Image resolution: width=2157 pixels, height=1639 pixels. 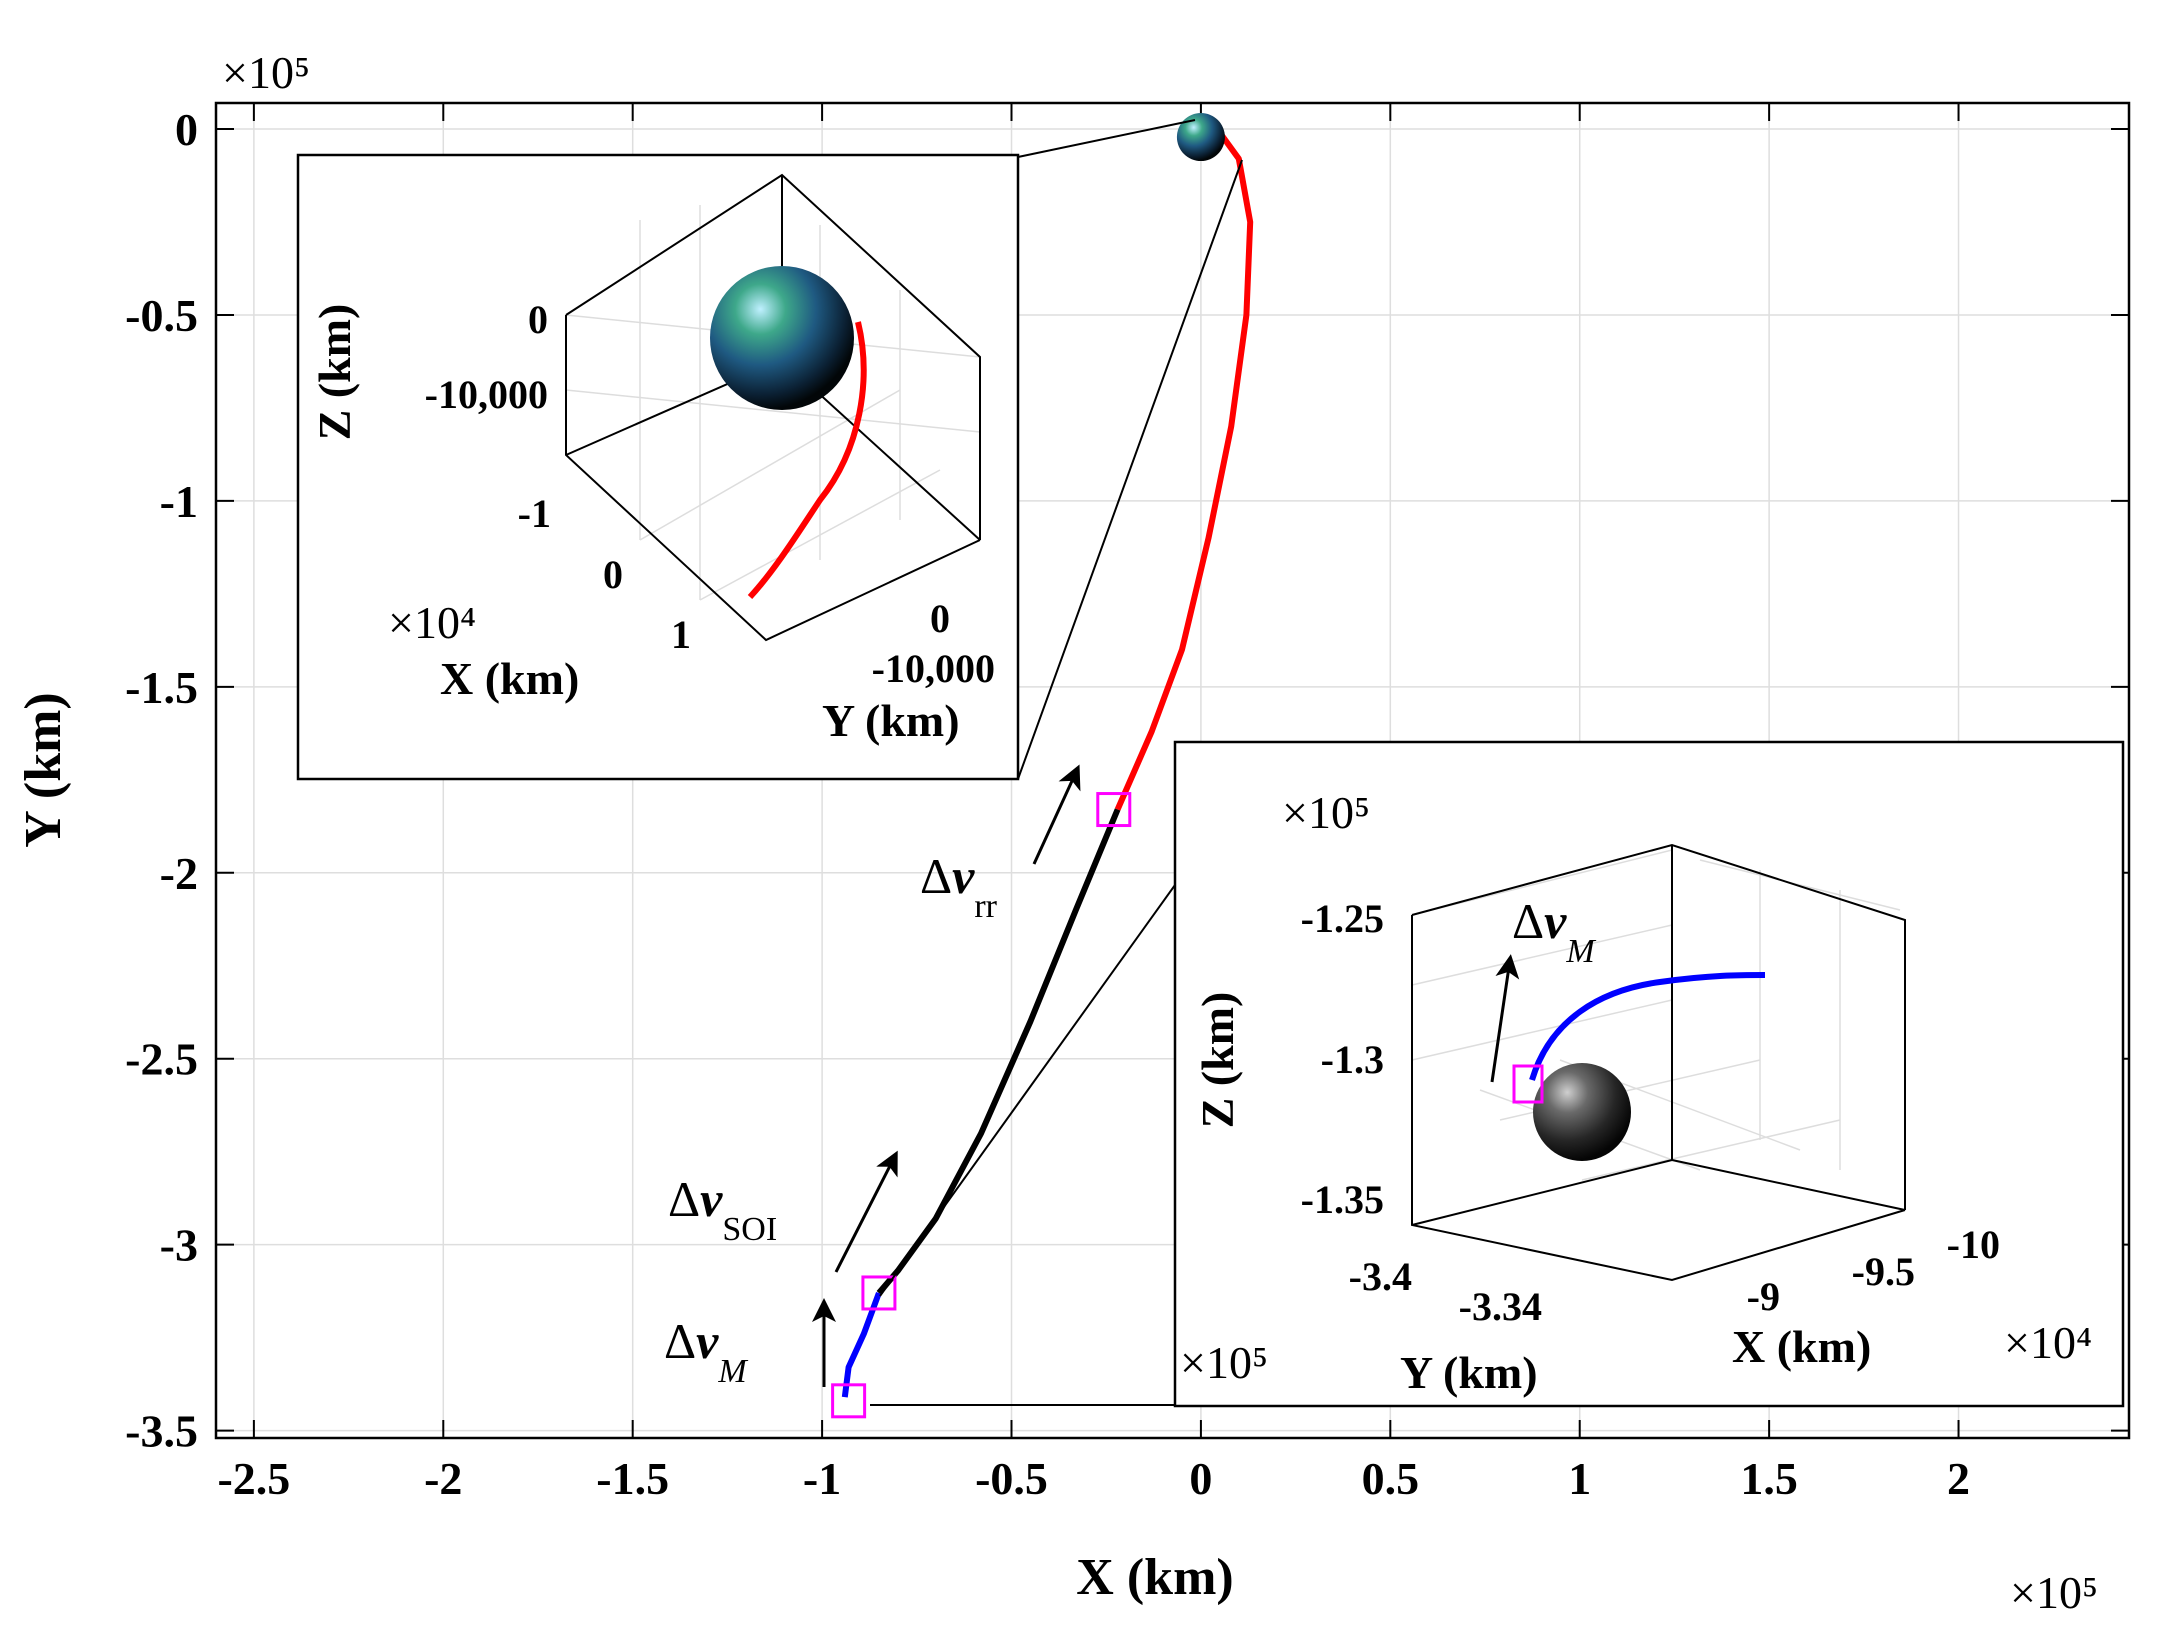 I want to click on x-tick-label: 0.5, so click(x=1391, y=1478).